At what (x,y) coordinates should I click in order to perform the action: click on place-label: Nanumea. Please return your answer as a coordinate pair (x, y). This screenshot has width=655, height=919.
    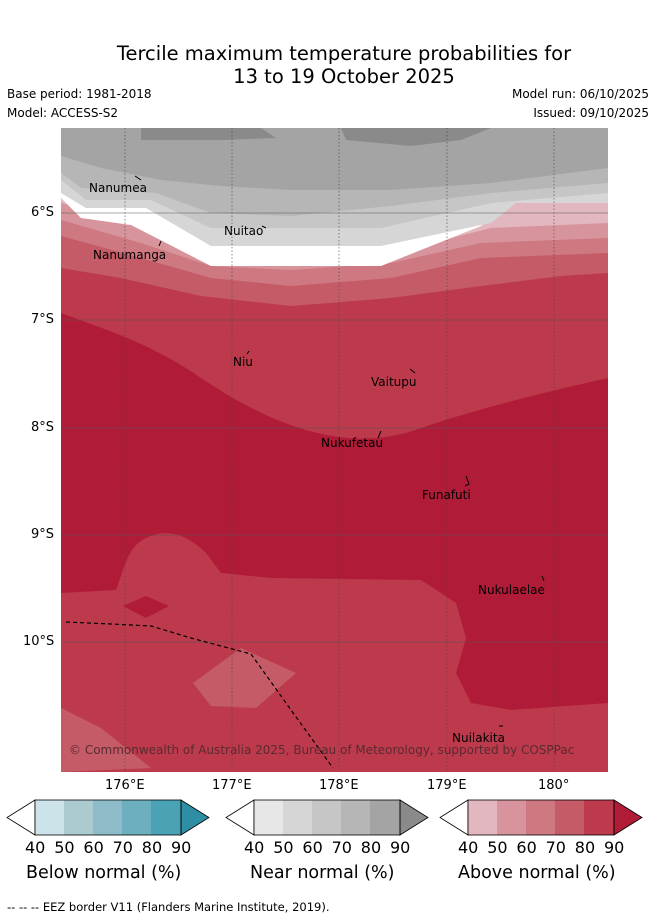
    Looking at the image, I should click on (118, 188).